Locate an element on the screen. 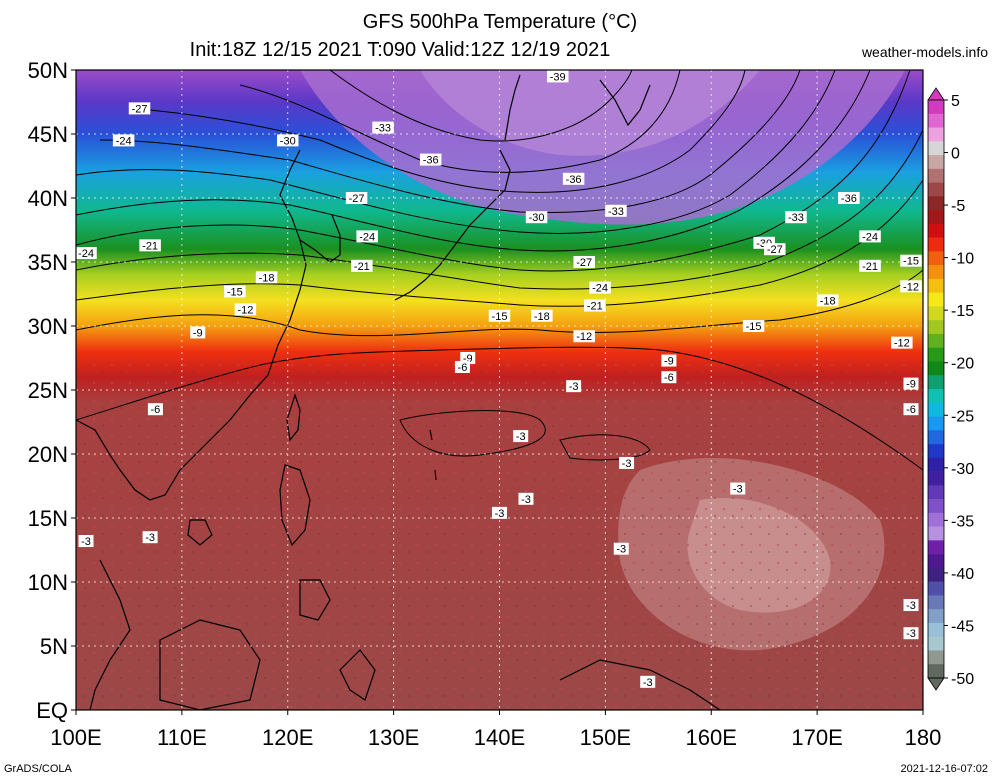  contour-label: -33 is located at coordinates (383, 128).